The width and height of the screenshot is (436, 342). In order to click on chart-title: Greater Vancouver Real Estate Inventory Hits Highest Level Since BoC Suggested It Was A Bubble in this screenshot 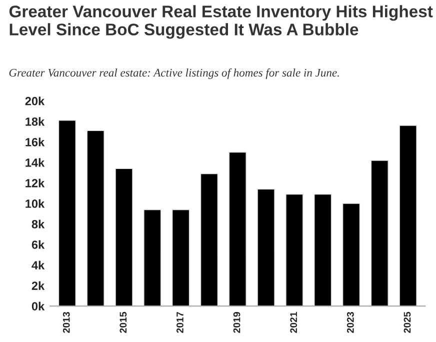, I will do `click(221, 22)`.